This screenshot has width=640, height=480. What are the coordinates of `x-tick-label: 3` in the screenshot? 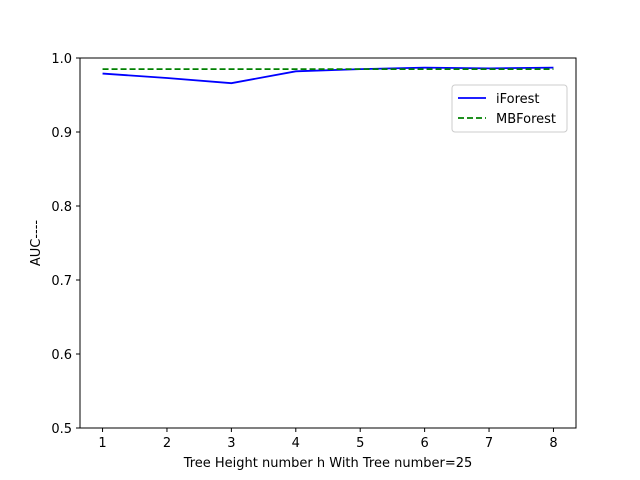 It's located at (231, 443).